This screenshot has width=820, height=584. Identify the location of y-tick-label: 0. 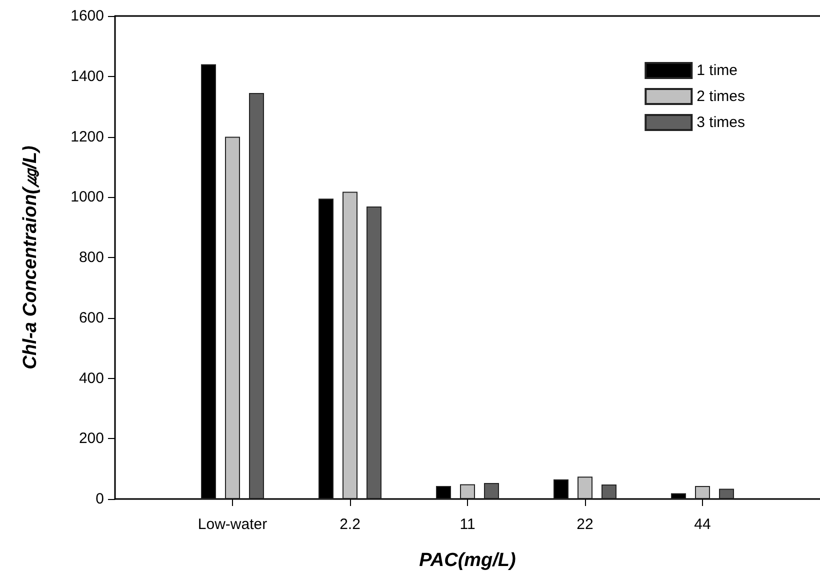
(100, 499).